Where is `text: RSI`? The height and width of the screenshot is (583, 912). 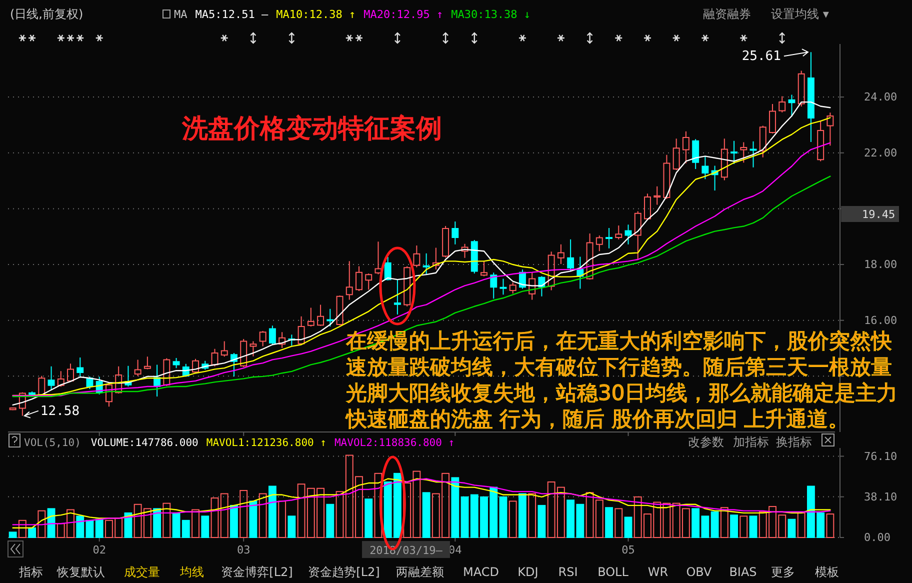
text: RSI is located at coordinates (568, 572).